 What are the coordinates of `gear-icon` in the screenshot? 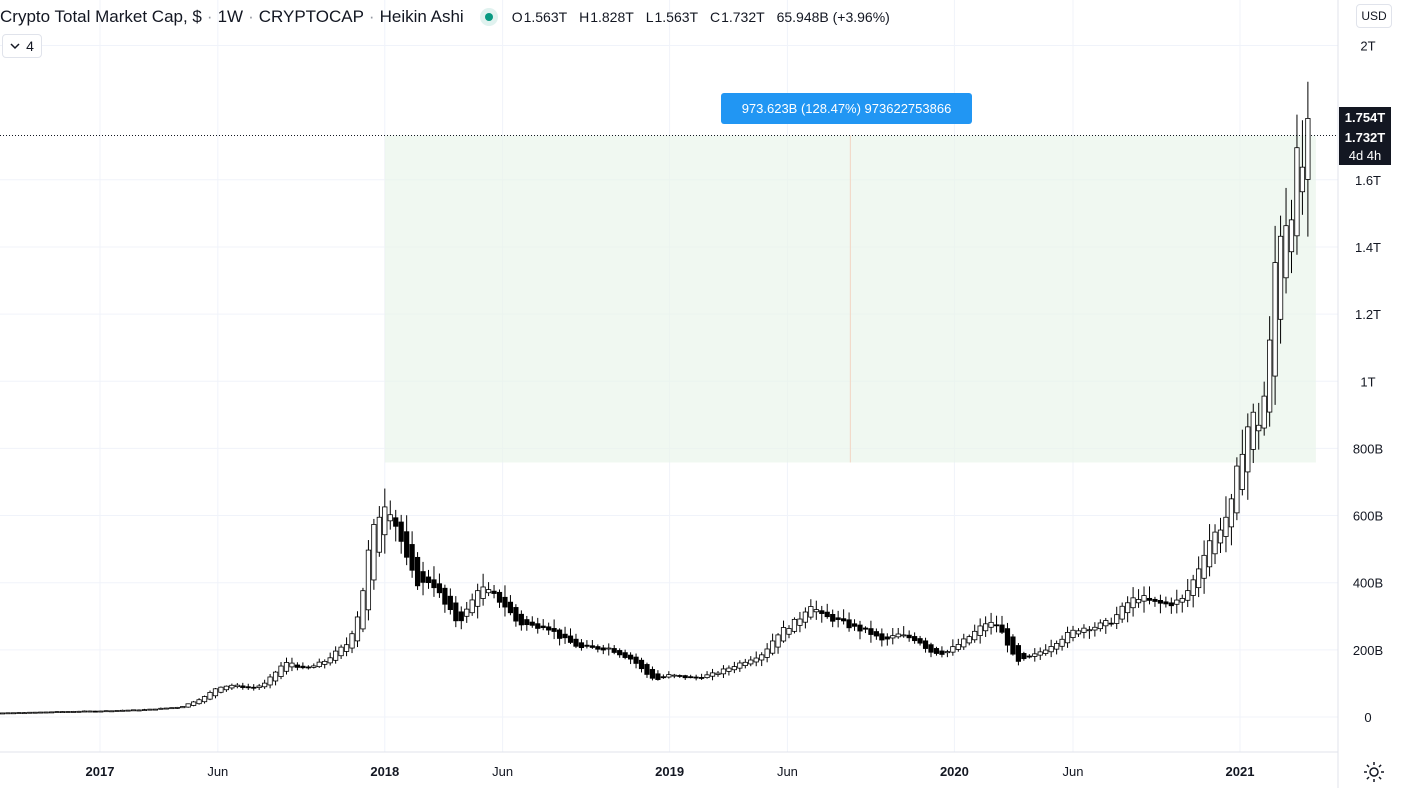 It's located at (1374, 772).